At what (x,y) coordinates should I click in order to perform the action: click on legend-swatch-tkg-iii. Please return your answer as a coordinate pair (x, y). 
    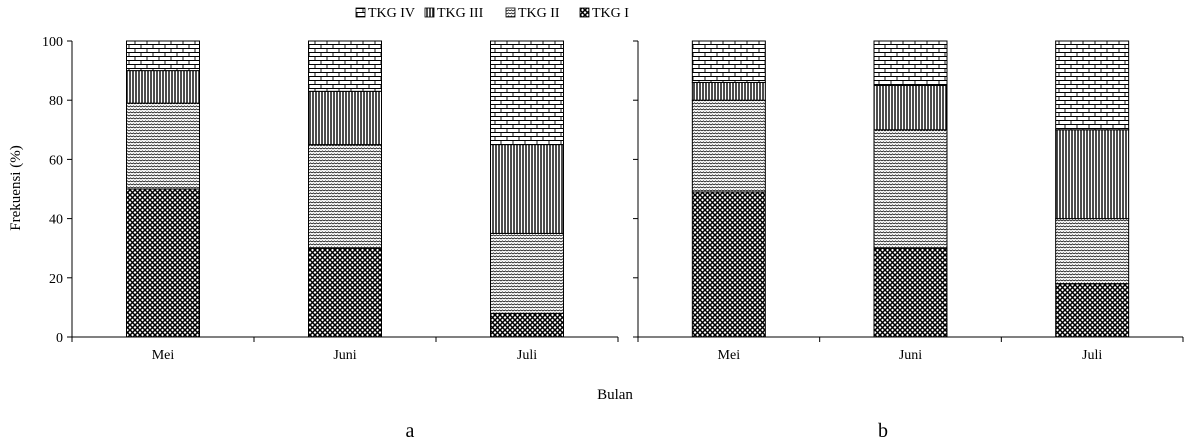
    Looking at the image, I should click on (429, 12).